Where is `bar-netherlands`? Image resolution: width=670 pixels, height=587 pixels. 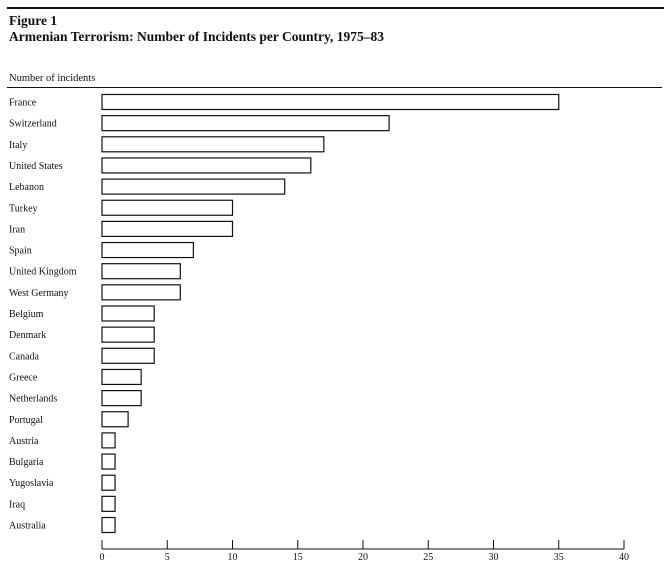 bar-netherlands is located at coordinates (121, 398).